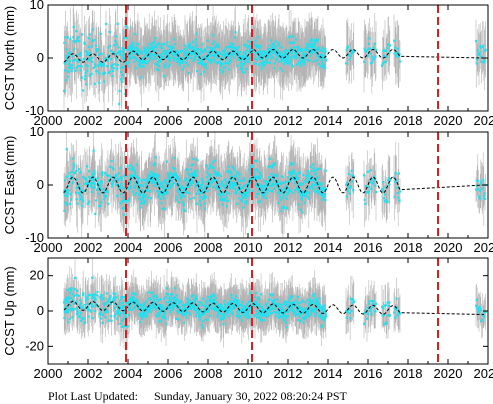 The width and height of the screenshot is (493, 404). I want to click on x-tick-label: 2000, so click(48, 247).